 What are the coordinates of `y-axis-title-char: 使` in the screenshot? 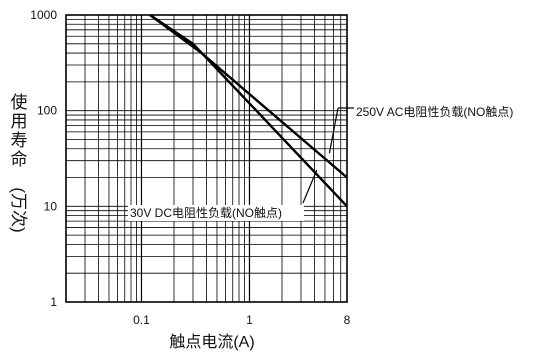 It's located at (19, 102).